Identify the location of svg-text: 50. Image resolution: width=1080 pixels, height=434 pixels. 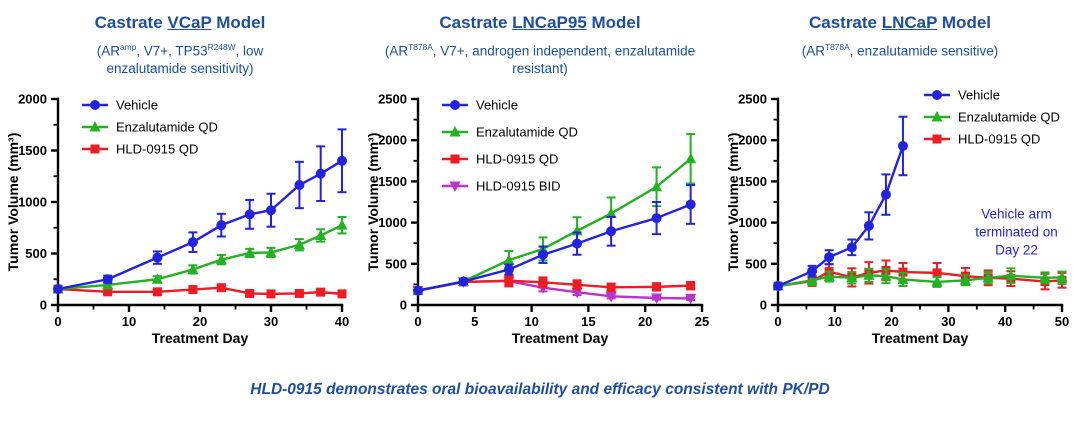
(1062, 321).